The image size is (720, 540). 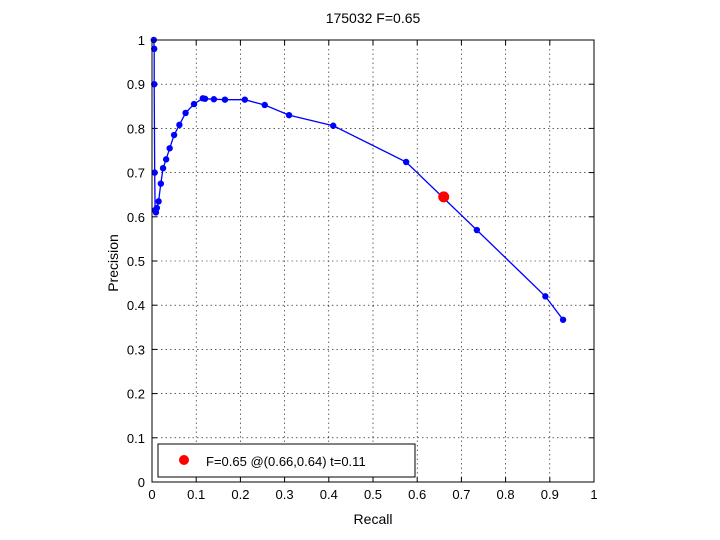 What do you see at coordinates (506, 494) in the screenshot?
I see `x-tick-label: 0.8` at bounding box center [506, 494].